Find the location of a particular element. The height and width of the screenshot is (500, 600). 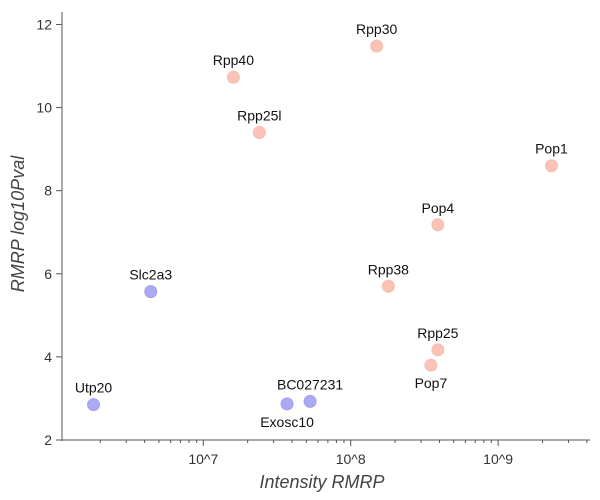

y-tick-label: 2 is located at coordinates (48, 440).